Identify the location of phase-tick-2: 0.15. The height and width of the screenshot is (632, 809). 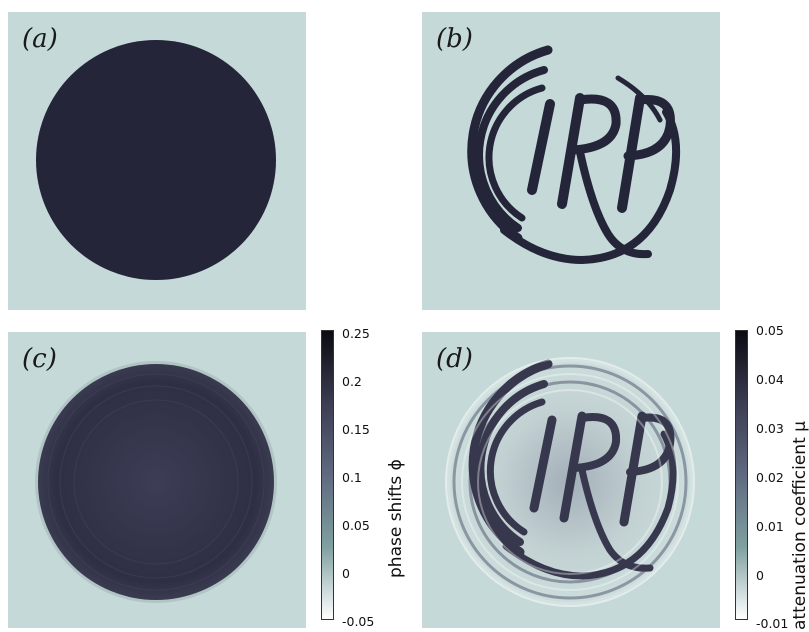
(356, 429).